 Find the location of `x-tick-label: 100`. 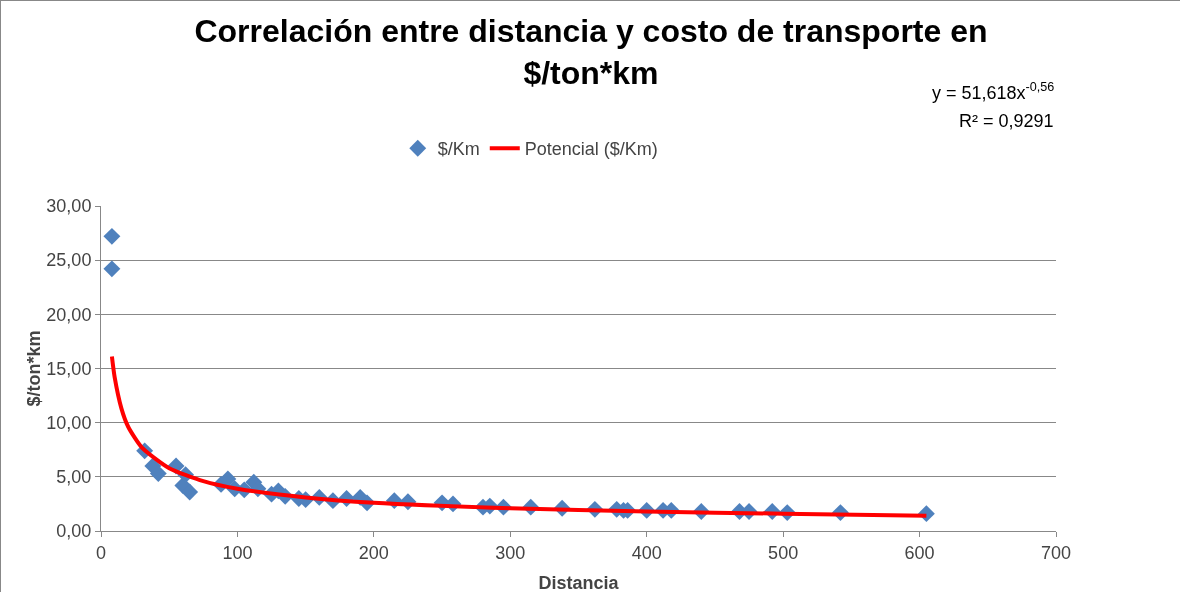

x-tick-label: 100 is located at coordinates (237, 552).